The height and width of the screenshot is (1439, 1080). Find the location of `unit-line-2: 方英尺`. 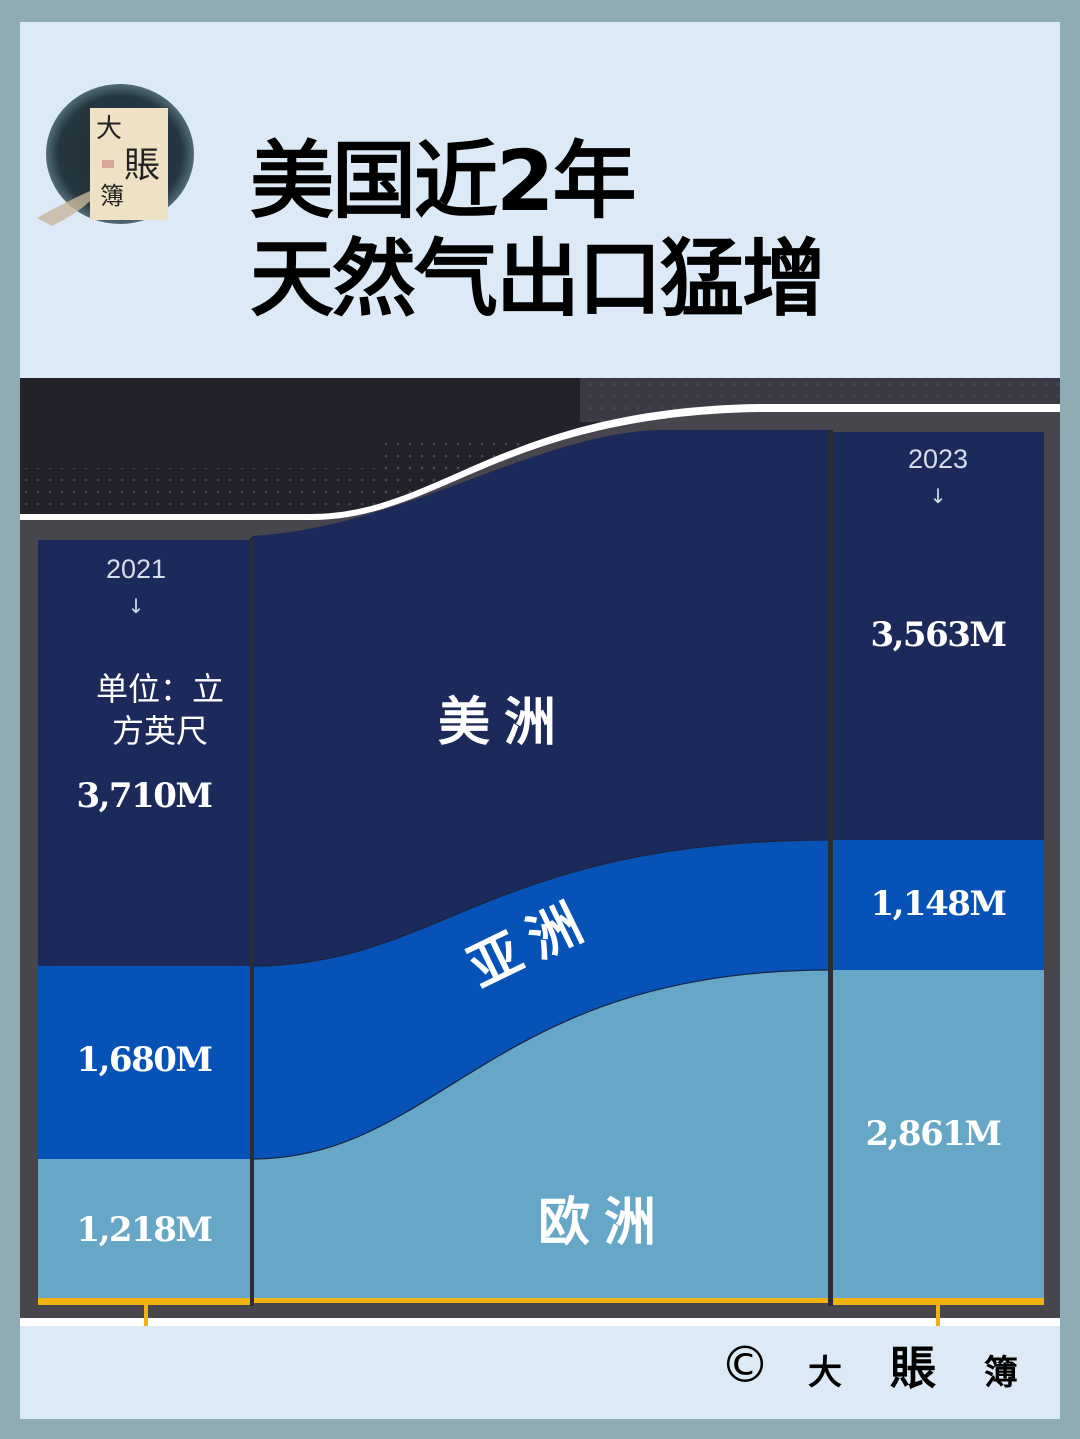

unit-line-2: 方英尺 is located at coordinates (159, 731).